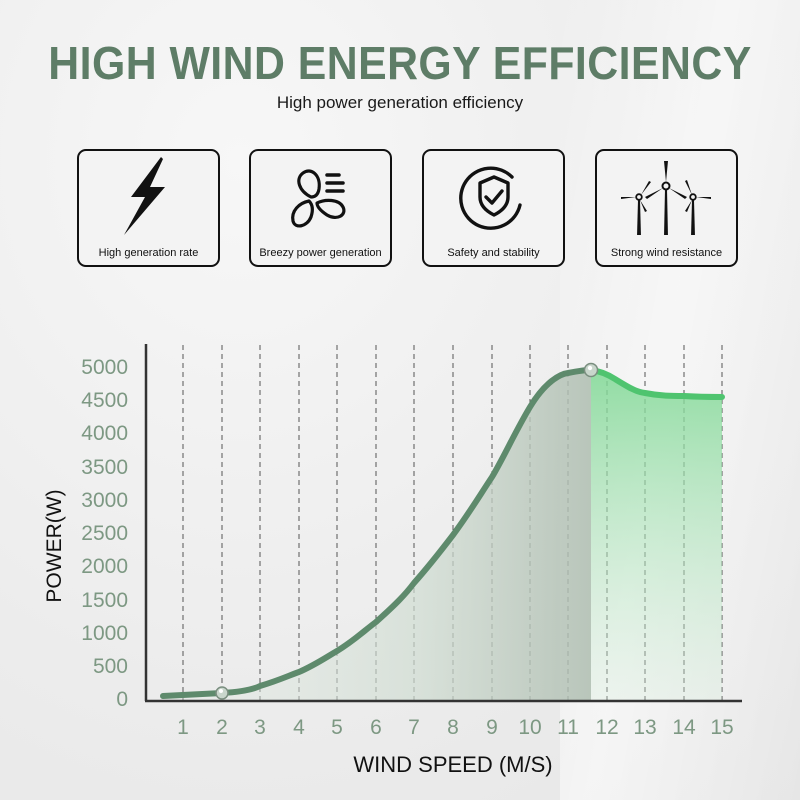 This screenshot has height=800, width=800. Describe the element at coordinates (260, 727) in the screenshot. I see `x-tick: 3` at that location.